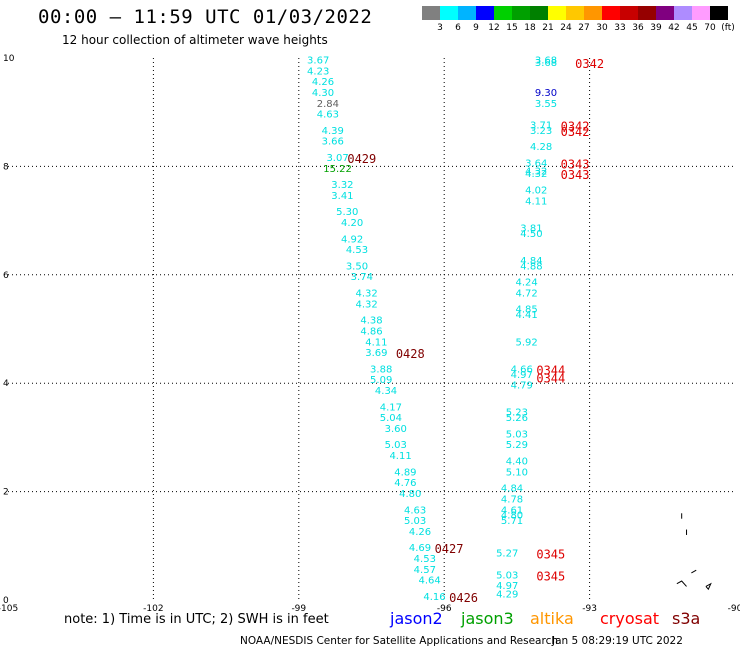 This screenshot has width=740, height=650. What do you see at coordinates (710, 28) in the screenshot?
I see `colorbar-label: 70` at bounding box center [710, 28].